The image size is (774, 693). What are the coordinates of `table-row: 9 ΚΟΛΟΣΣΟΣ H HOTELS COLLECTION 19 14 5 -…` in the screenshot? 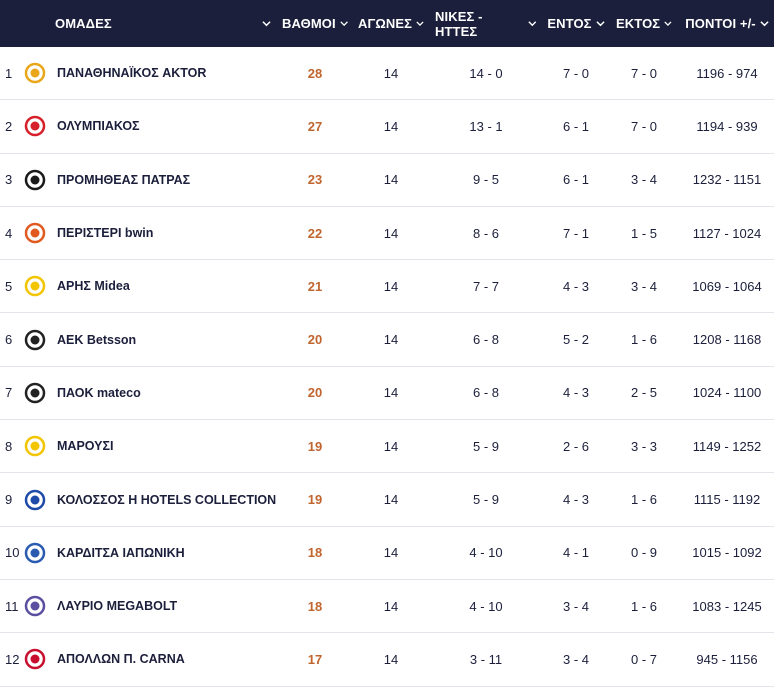 It's located at (387, 500).